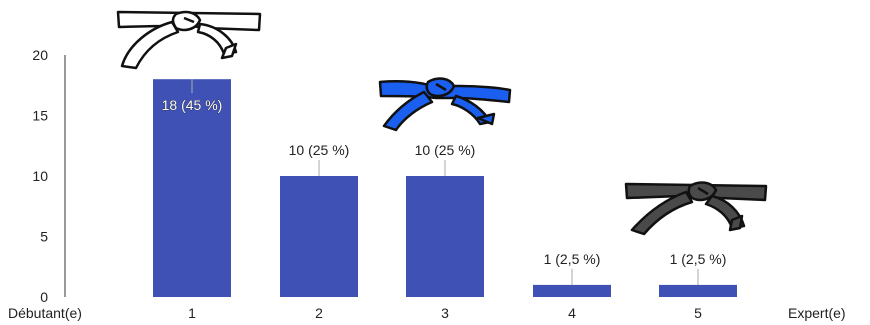 The image size is (870, 325). Describe the element at coordinates (319, 313) in the screenshot. I see `x-tick-label: 2` at that location.